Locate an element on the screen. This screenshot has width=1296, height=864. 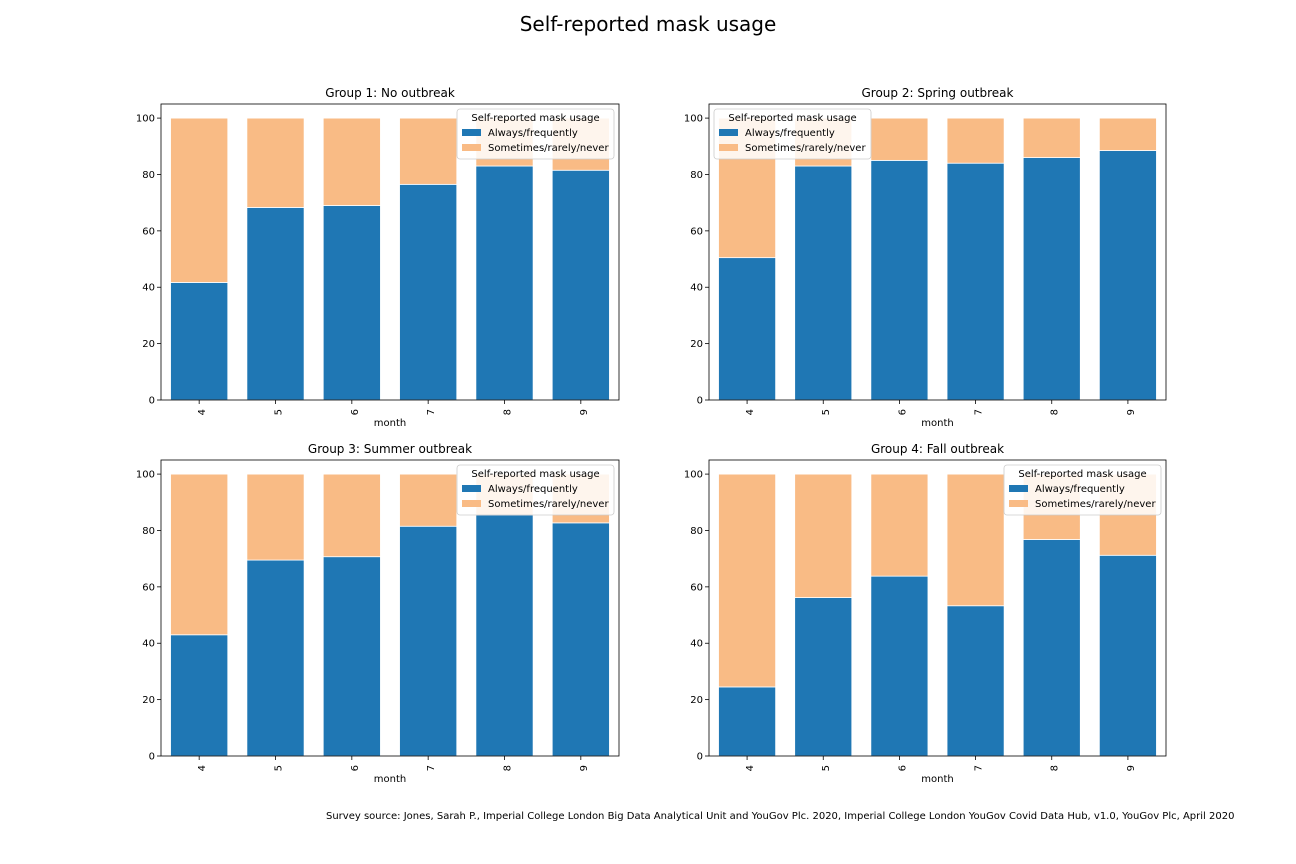
chart-title: Group 2: Spring outbreak is located at coordinates (937, 93).